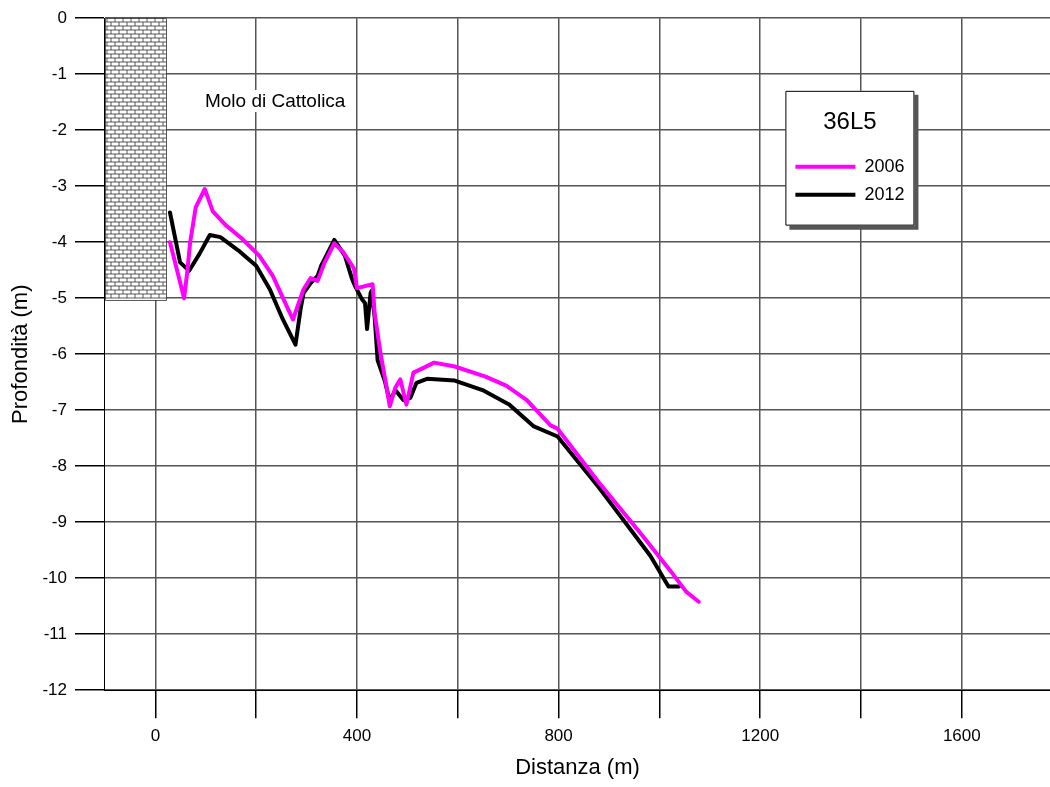  What do you see at coordinates (62, 17) in the screenshot?
I see `y-tick-label: 0` at bounding box center [62, 17].